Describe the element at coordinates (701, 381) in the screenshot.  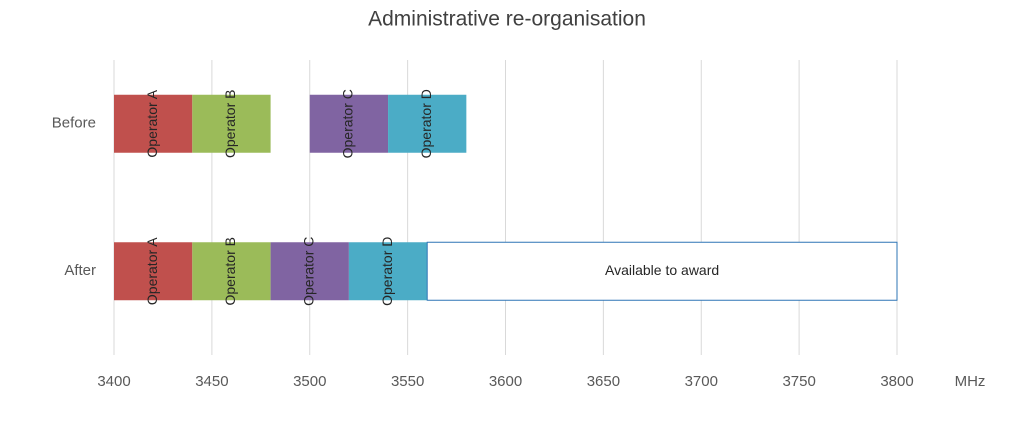
I see `x-tick-label: 3700` at that location.